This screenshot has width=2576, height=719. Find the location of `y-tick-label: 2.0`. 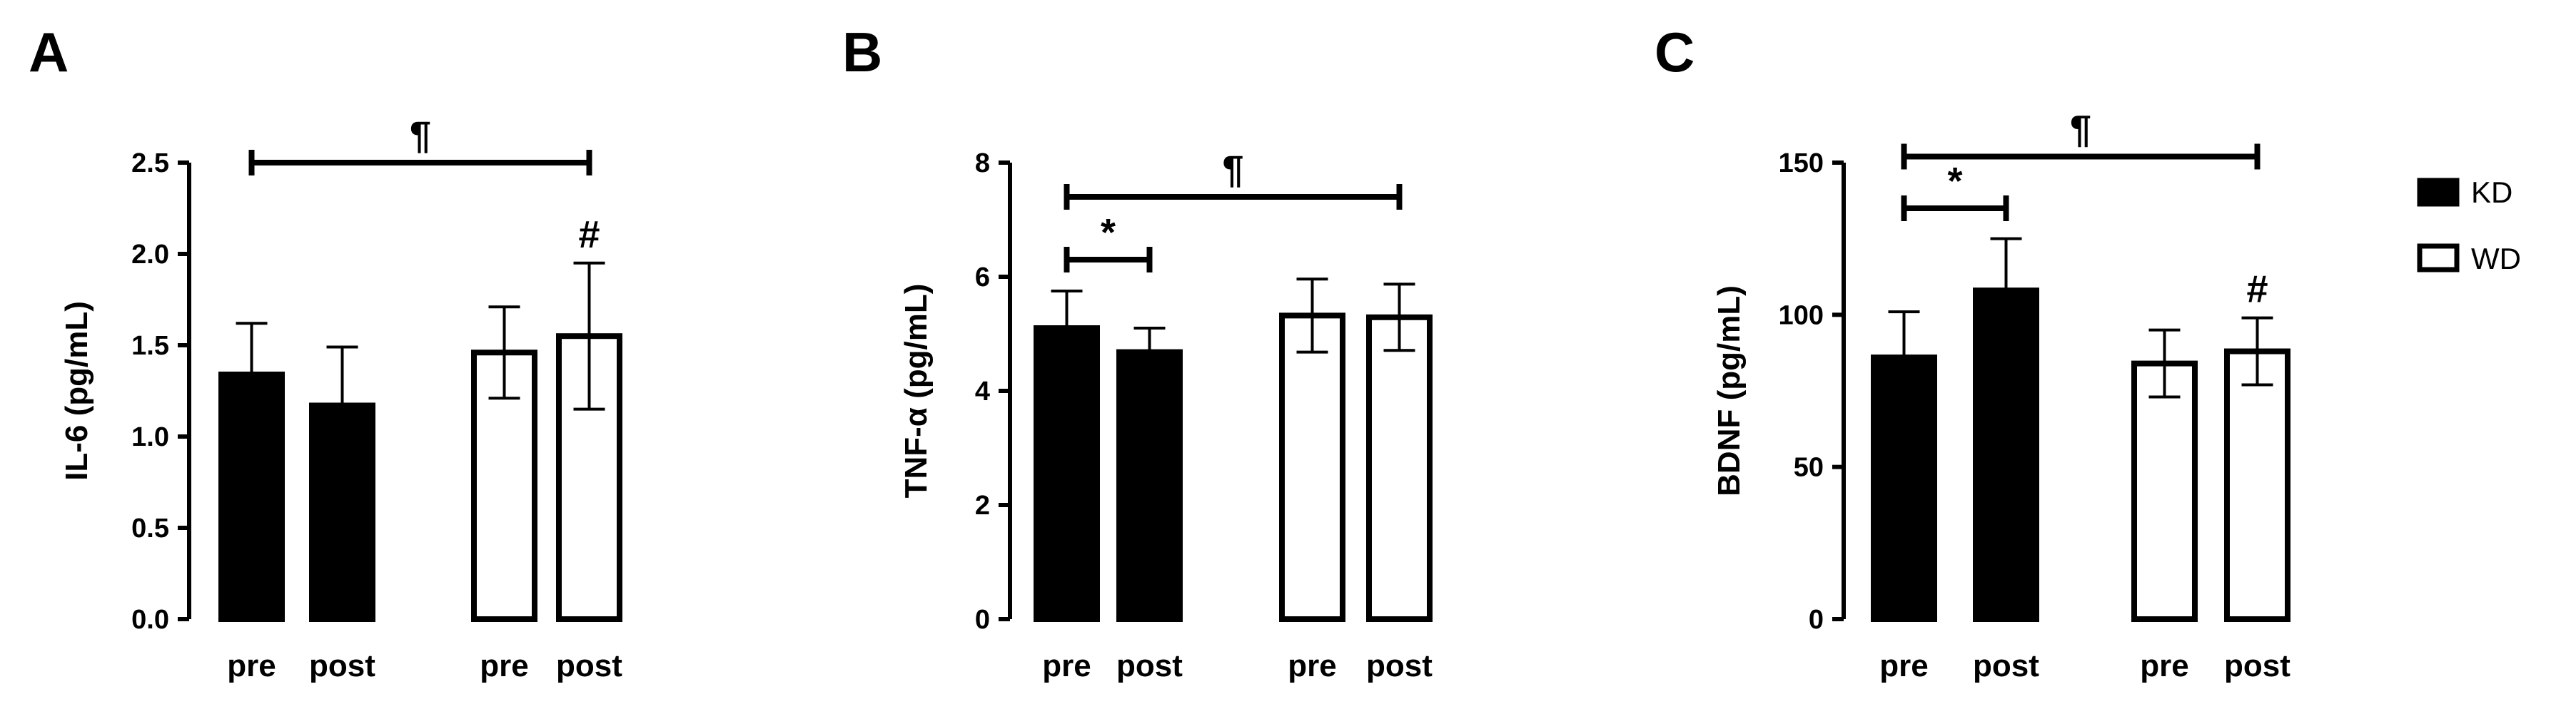

y-tick-label: 2.0 is located at coordinates (150, 255).